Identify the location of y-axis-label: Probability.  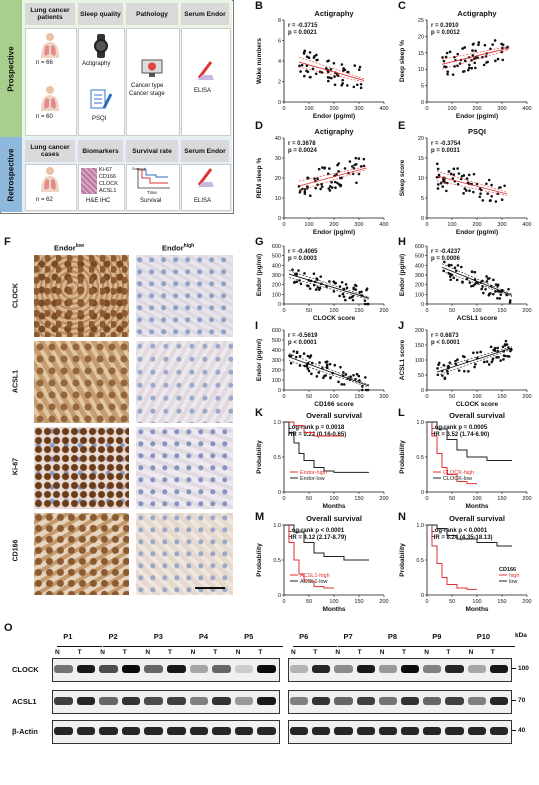
(259, 457).